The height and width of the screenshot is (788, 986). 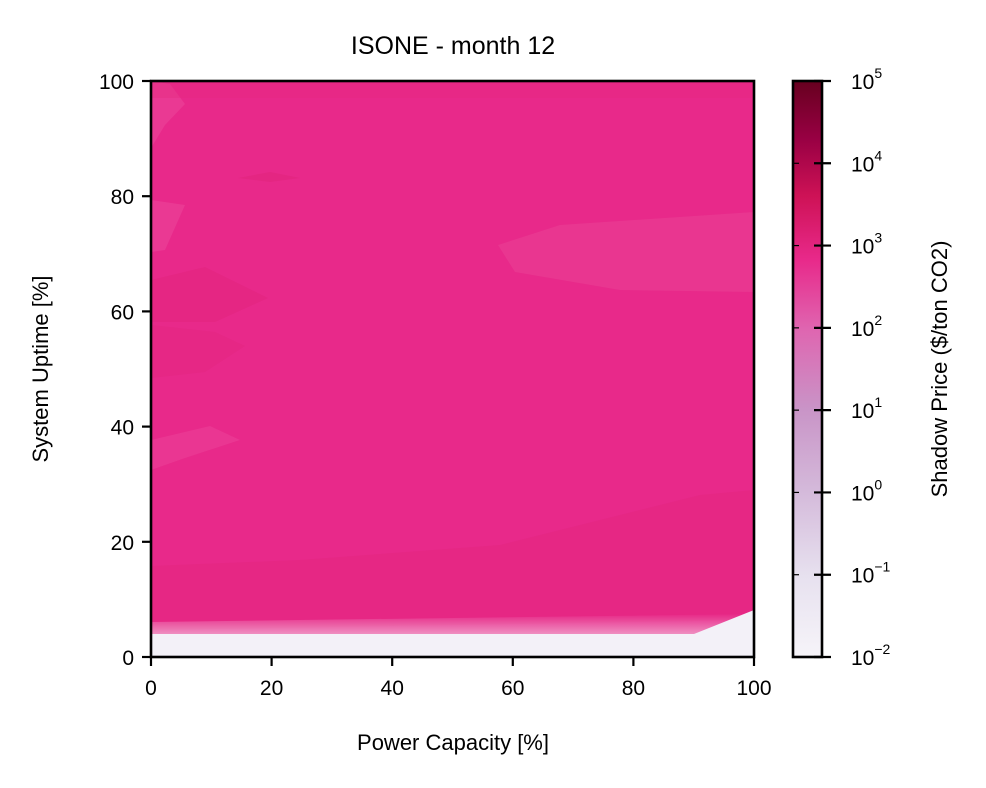 I want to click on x-tick-label: 40, so click(x=392, y=688).